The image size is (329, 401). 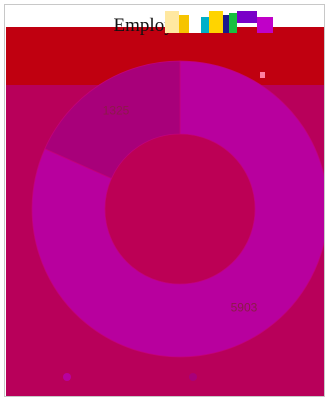 I want to click on title-glitch-artifact, so click(x=219, y=22).